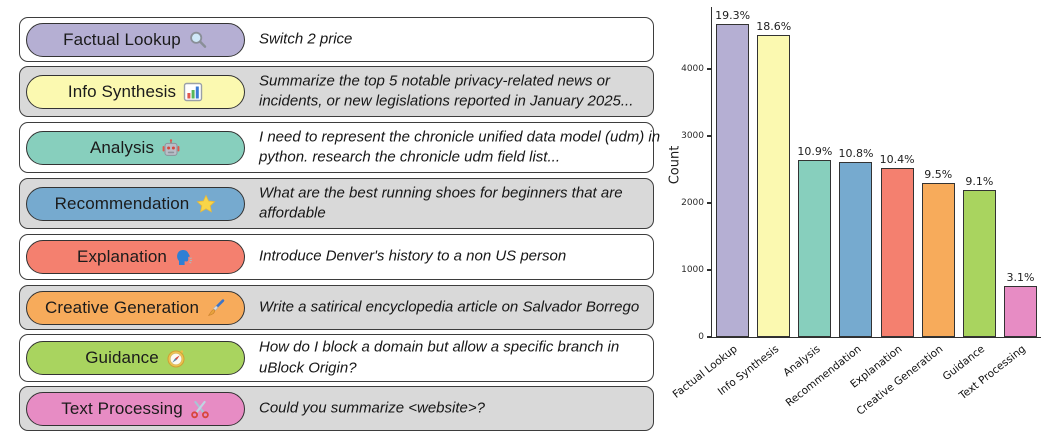 This screenshot has height=447, width=1061. Describe the element at coordinates (897, 160) in the screenshot. I see `bar-percent-label: 10.4%` at that location.